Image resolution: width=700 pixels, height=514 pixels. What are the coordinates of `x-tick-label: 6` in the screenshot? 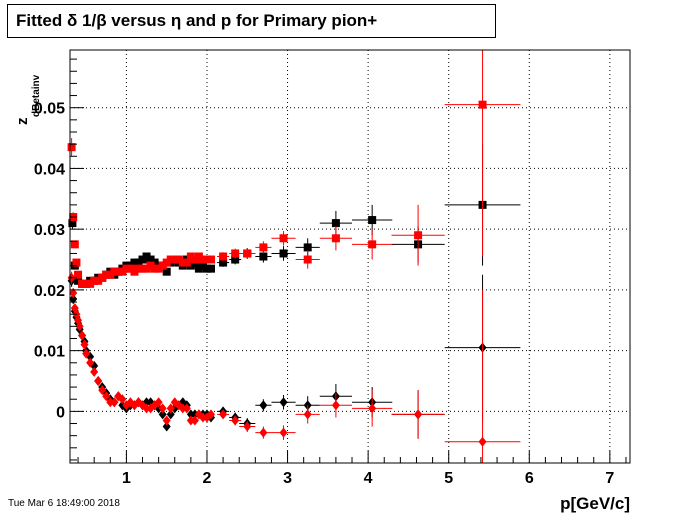 It's located at (529, 478).